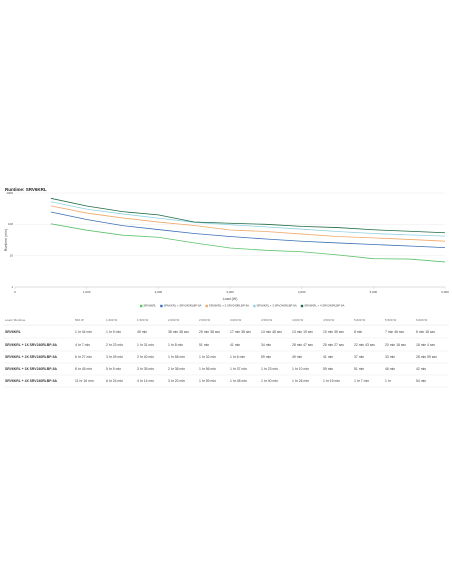 The width and height of the screenshot is (452, 584). I want to click on y-axis-label: Runtime (min), so click(6, 240).